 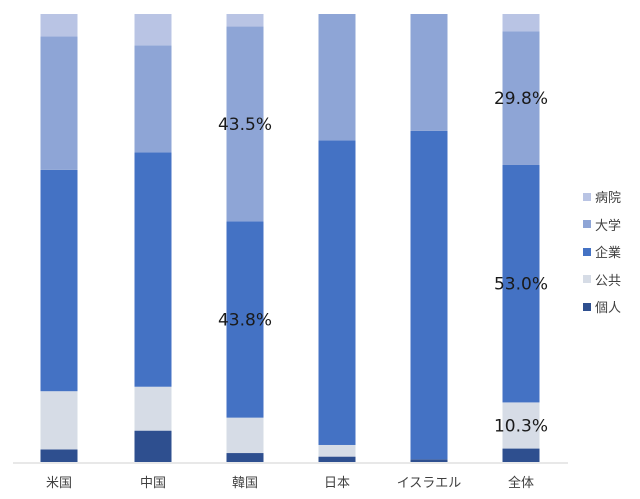 I want to click on data-label: 43.8%, so click(x=245, y=321).